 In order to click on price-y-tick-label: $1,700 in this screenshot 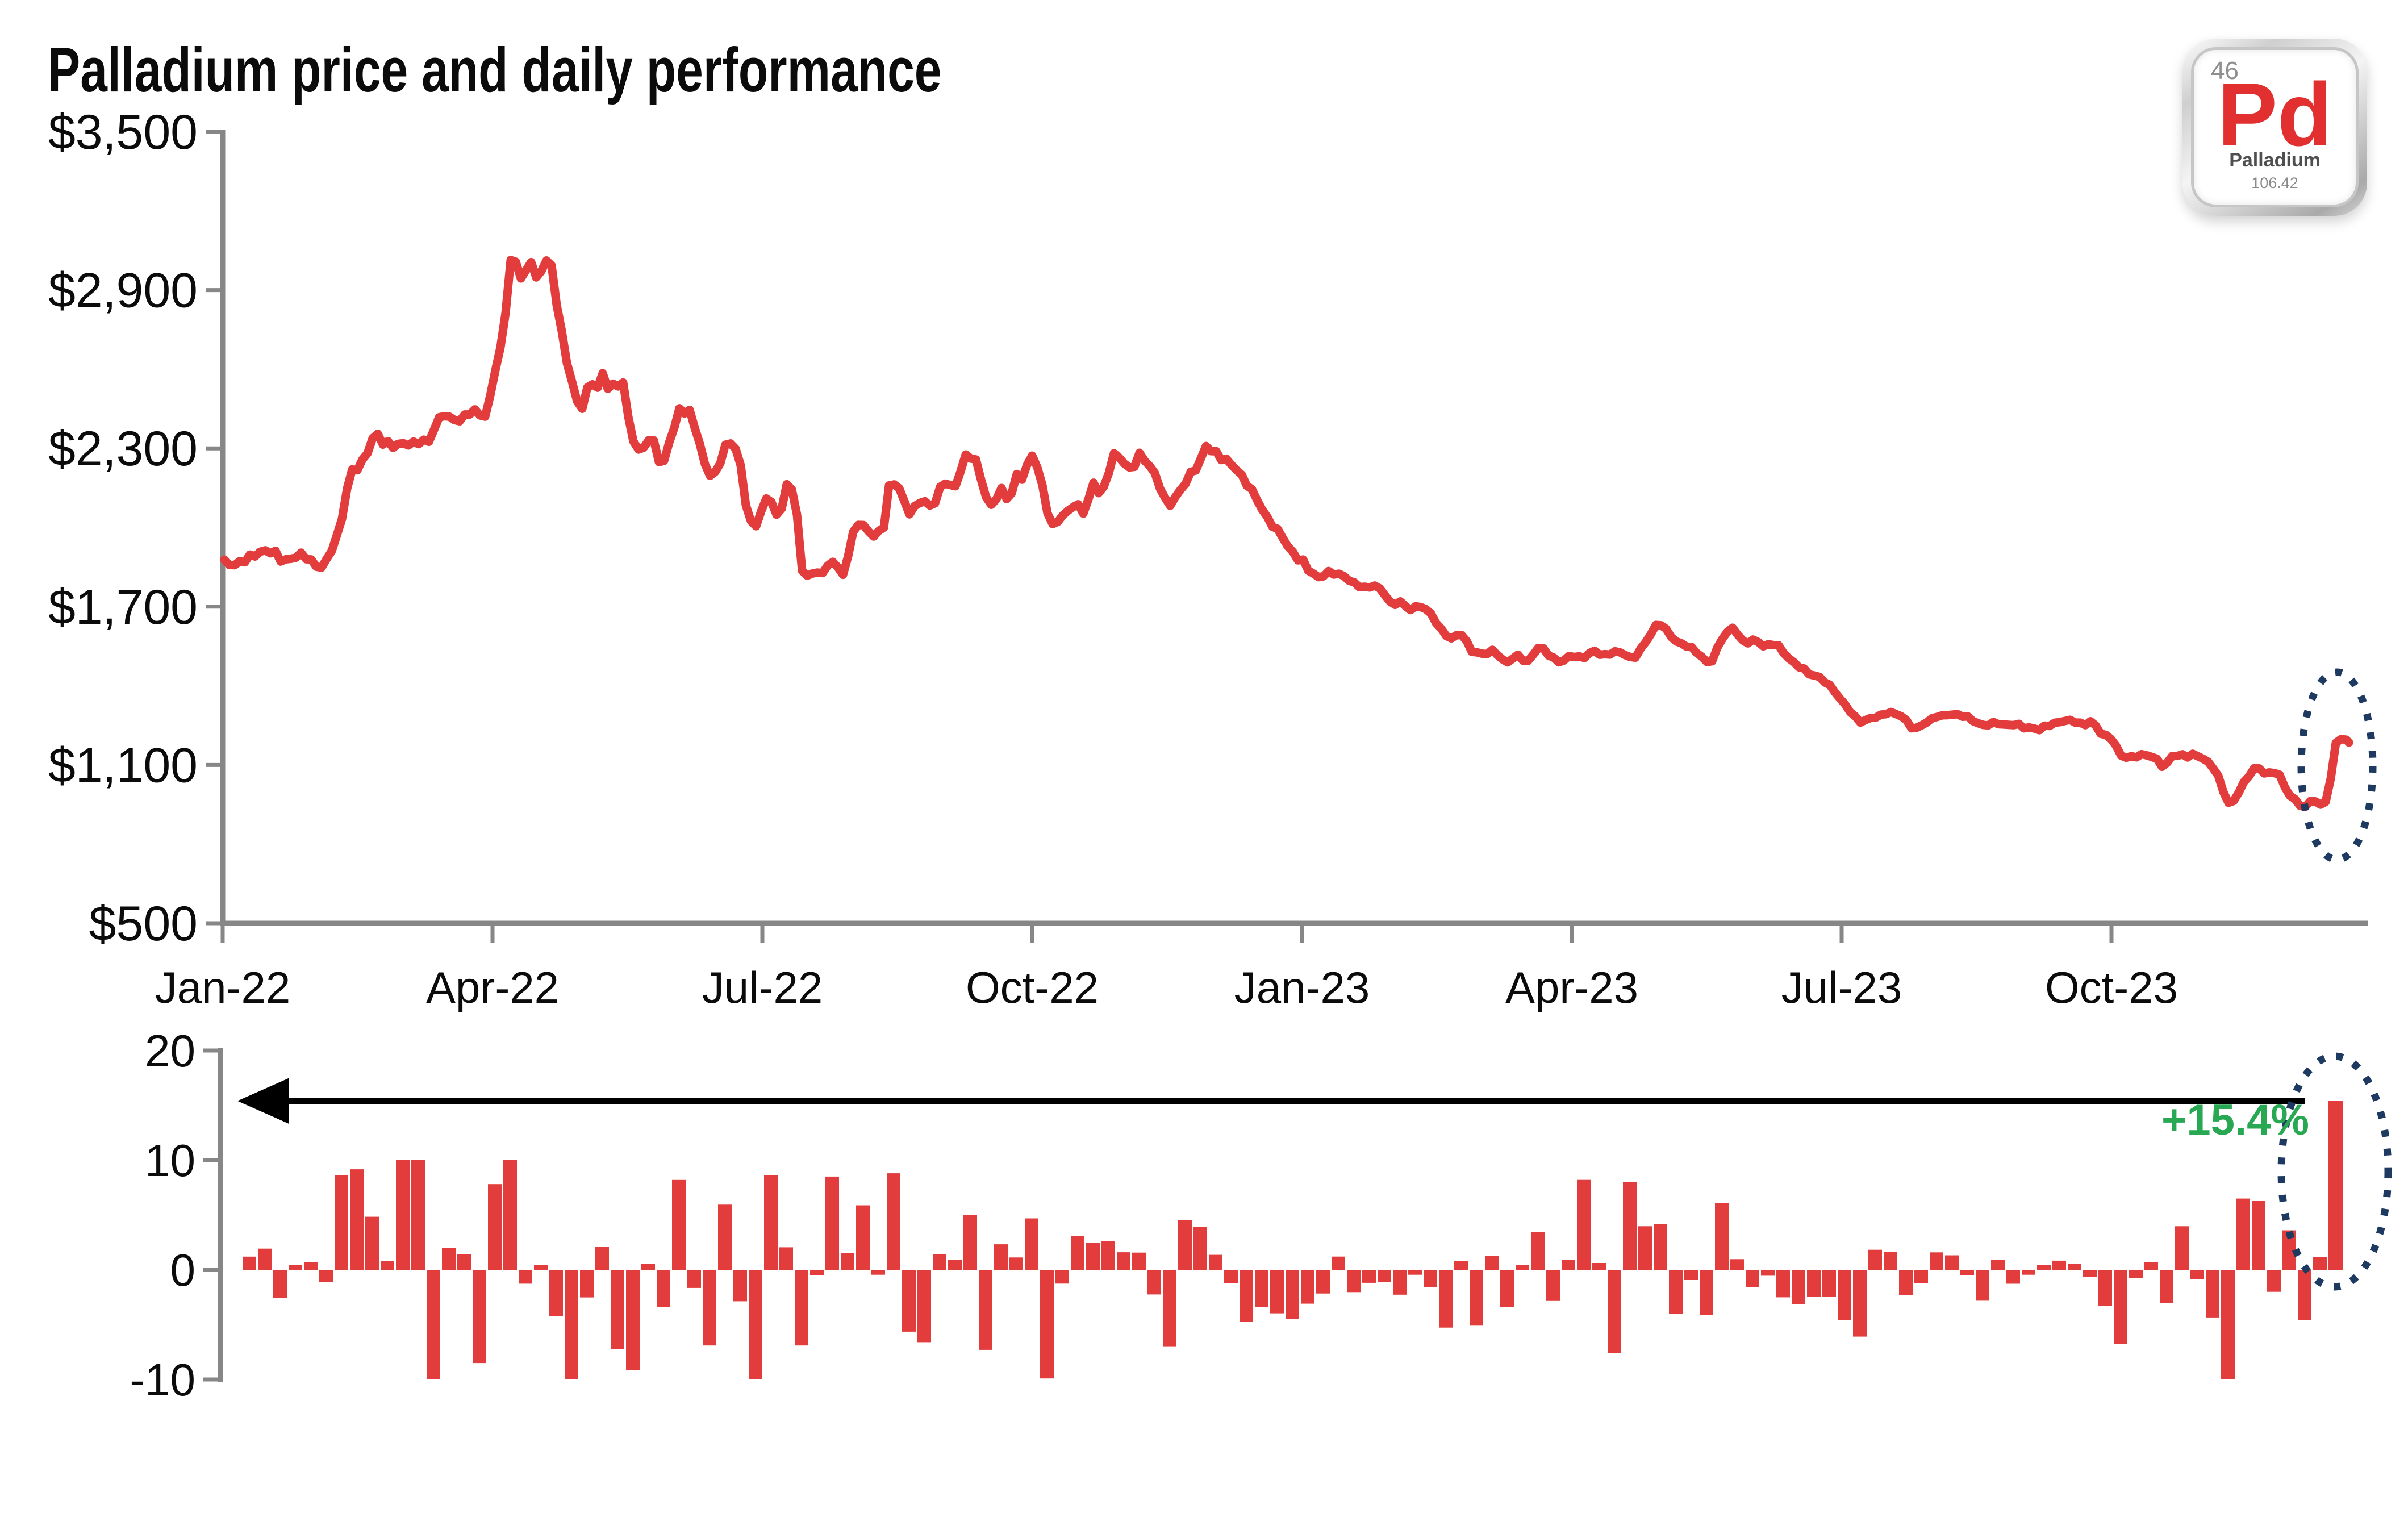, I will do `click(123, 608)`.